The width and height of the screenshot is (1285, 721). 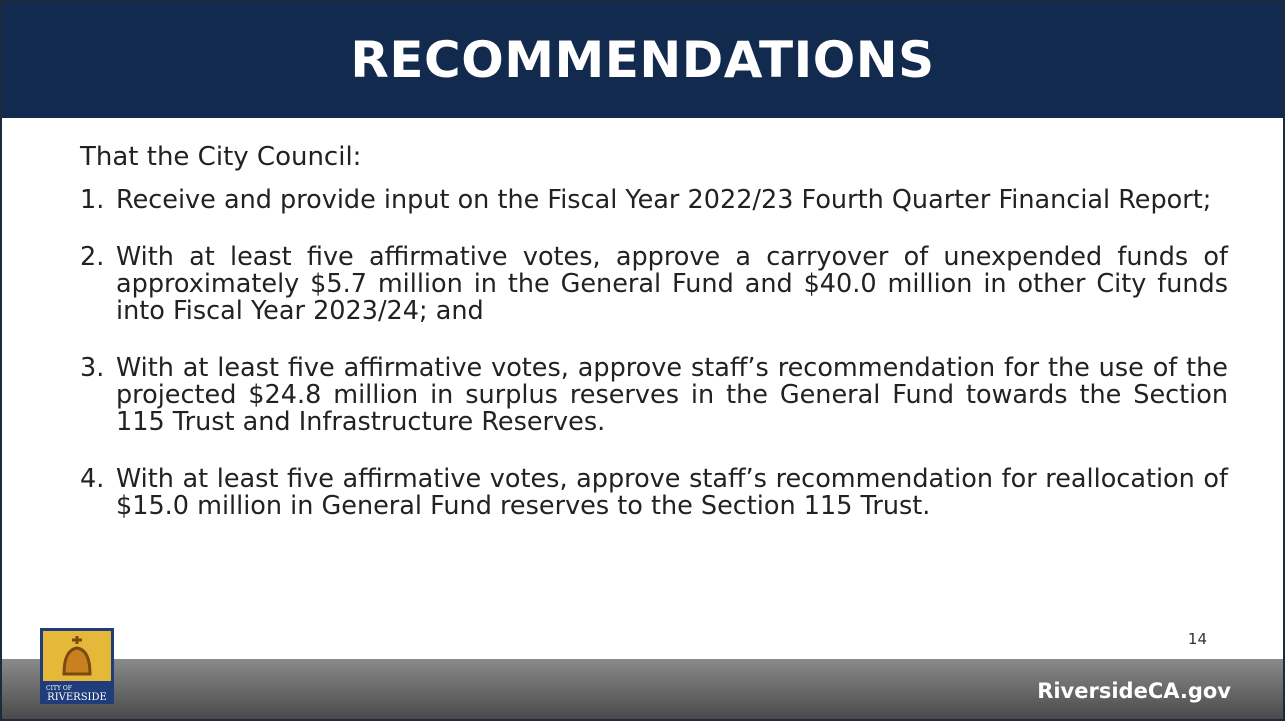 I want to click on page-number: 14, so click(x=1197, y=639).